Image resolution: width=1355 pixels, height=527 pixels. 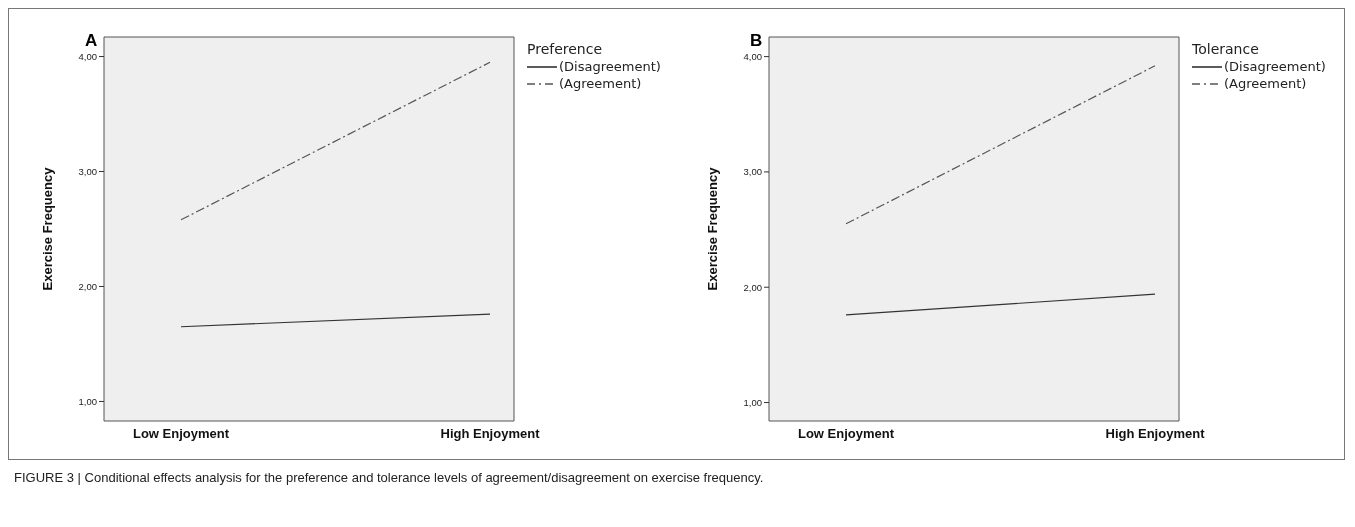 What do you see at coordinates (756, 41) in the screenshot?
I see `chart-title: B` at bounding box center [756, 41].